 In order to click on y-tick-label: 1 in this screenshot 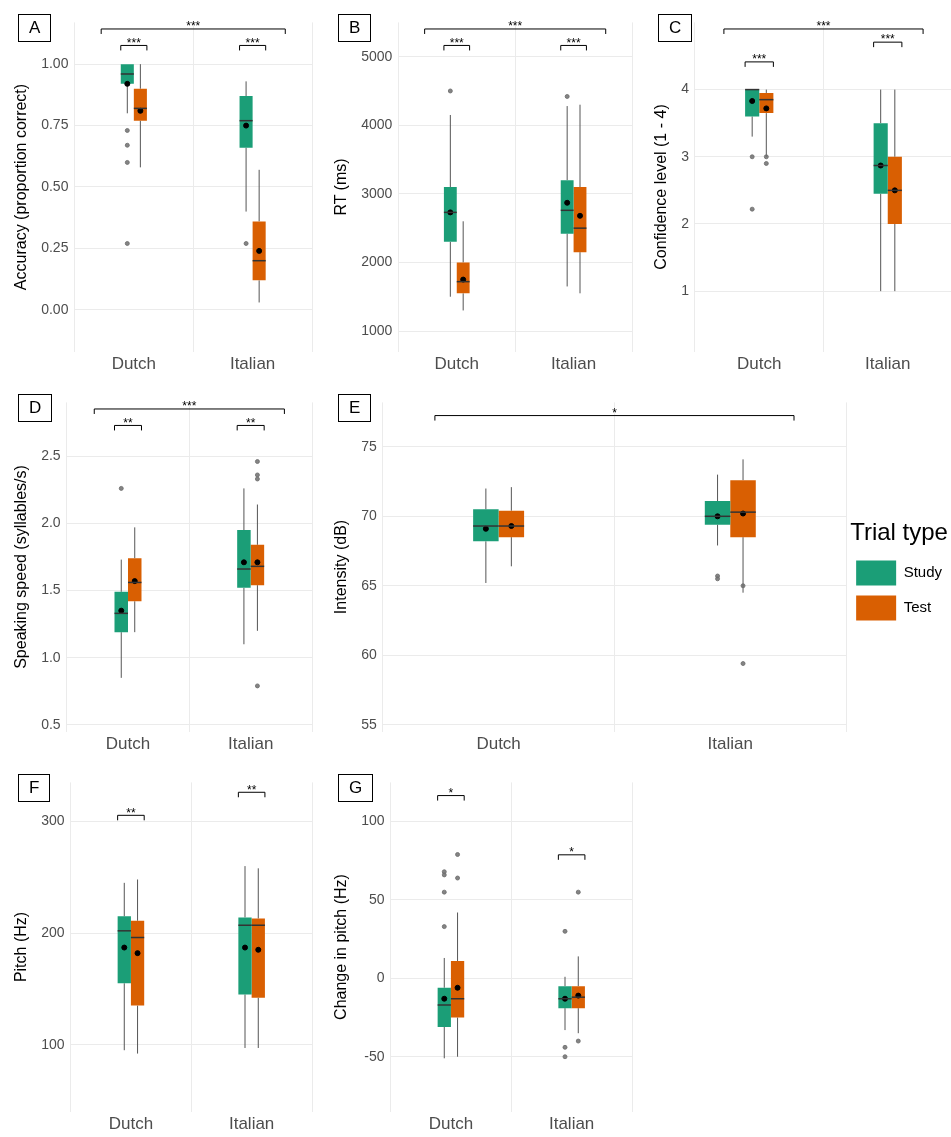, I will do `click(685, 289)`.